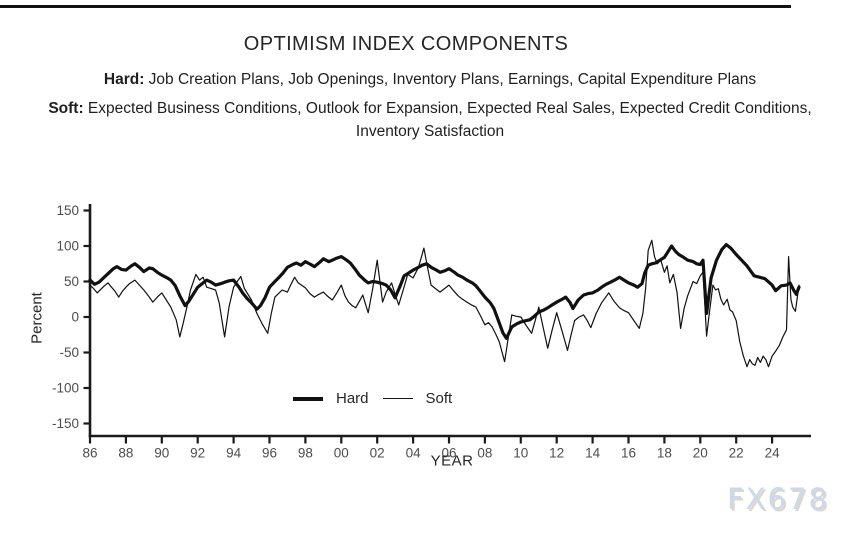 This screenshot has width=860, height=540. I want to click on svg-text: 04, so click(414, 453).